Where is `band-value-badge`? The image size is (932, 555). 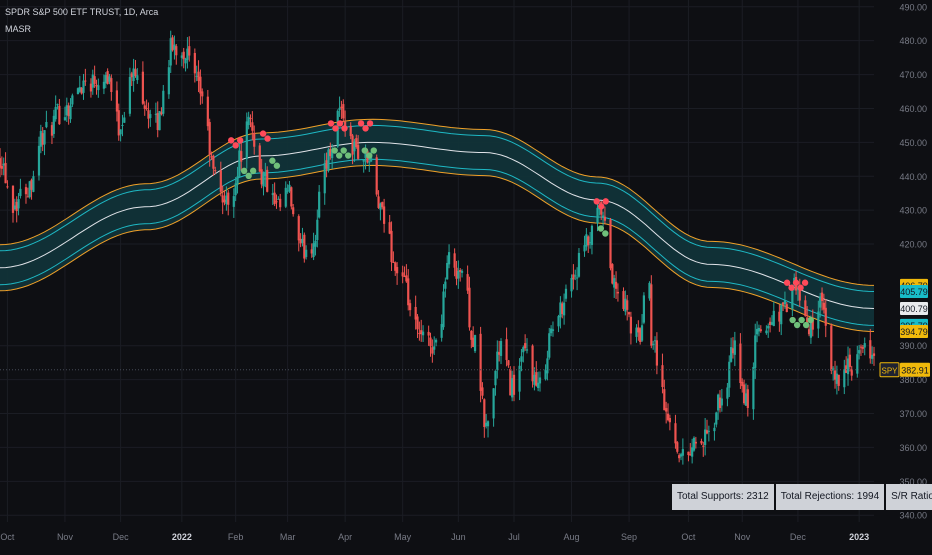 band-value-badge is located at coordinates (914, 332).